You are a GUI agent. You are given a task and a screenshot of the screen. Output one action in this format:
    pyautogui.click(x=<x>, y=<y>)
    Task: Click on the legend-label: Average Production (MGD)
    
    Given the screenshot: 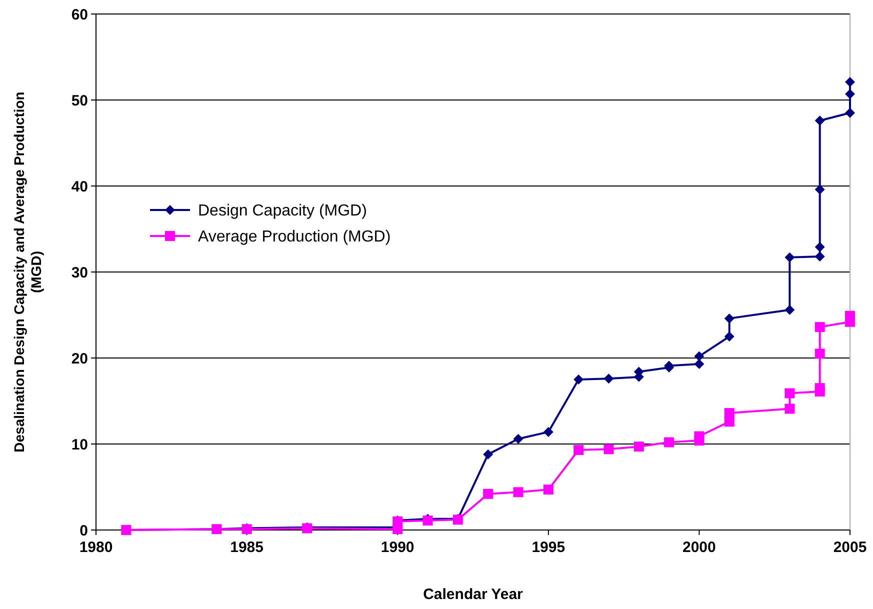 What is the action you would take?
    pyautogui.click(x=294, y=237)
    